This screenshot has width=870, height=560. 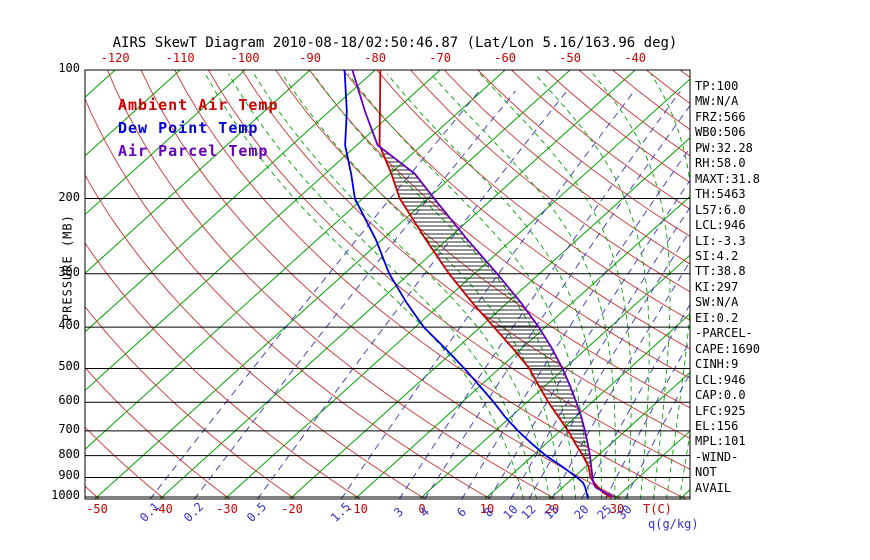 I want to click on stat-line: CINH:9, so click(x=717, y=364).